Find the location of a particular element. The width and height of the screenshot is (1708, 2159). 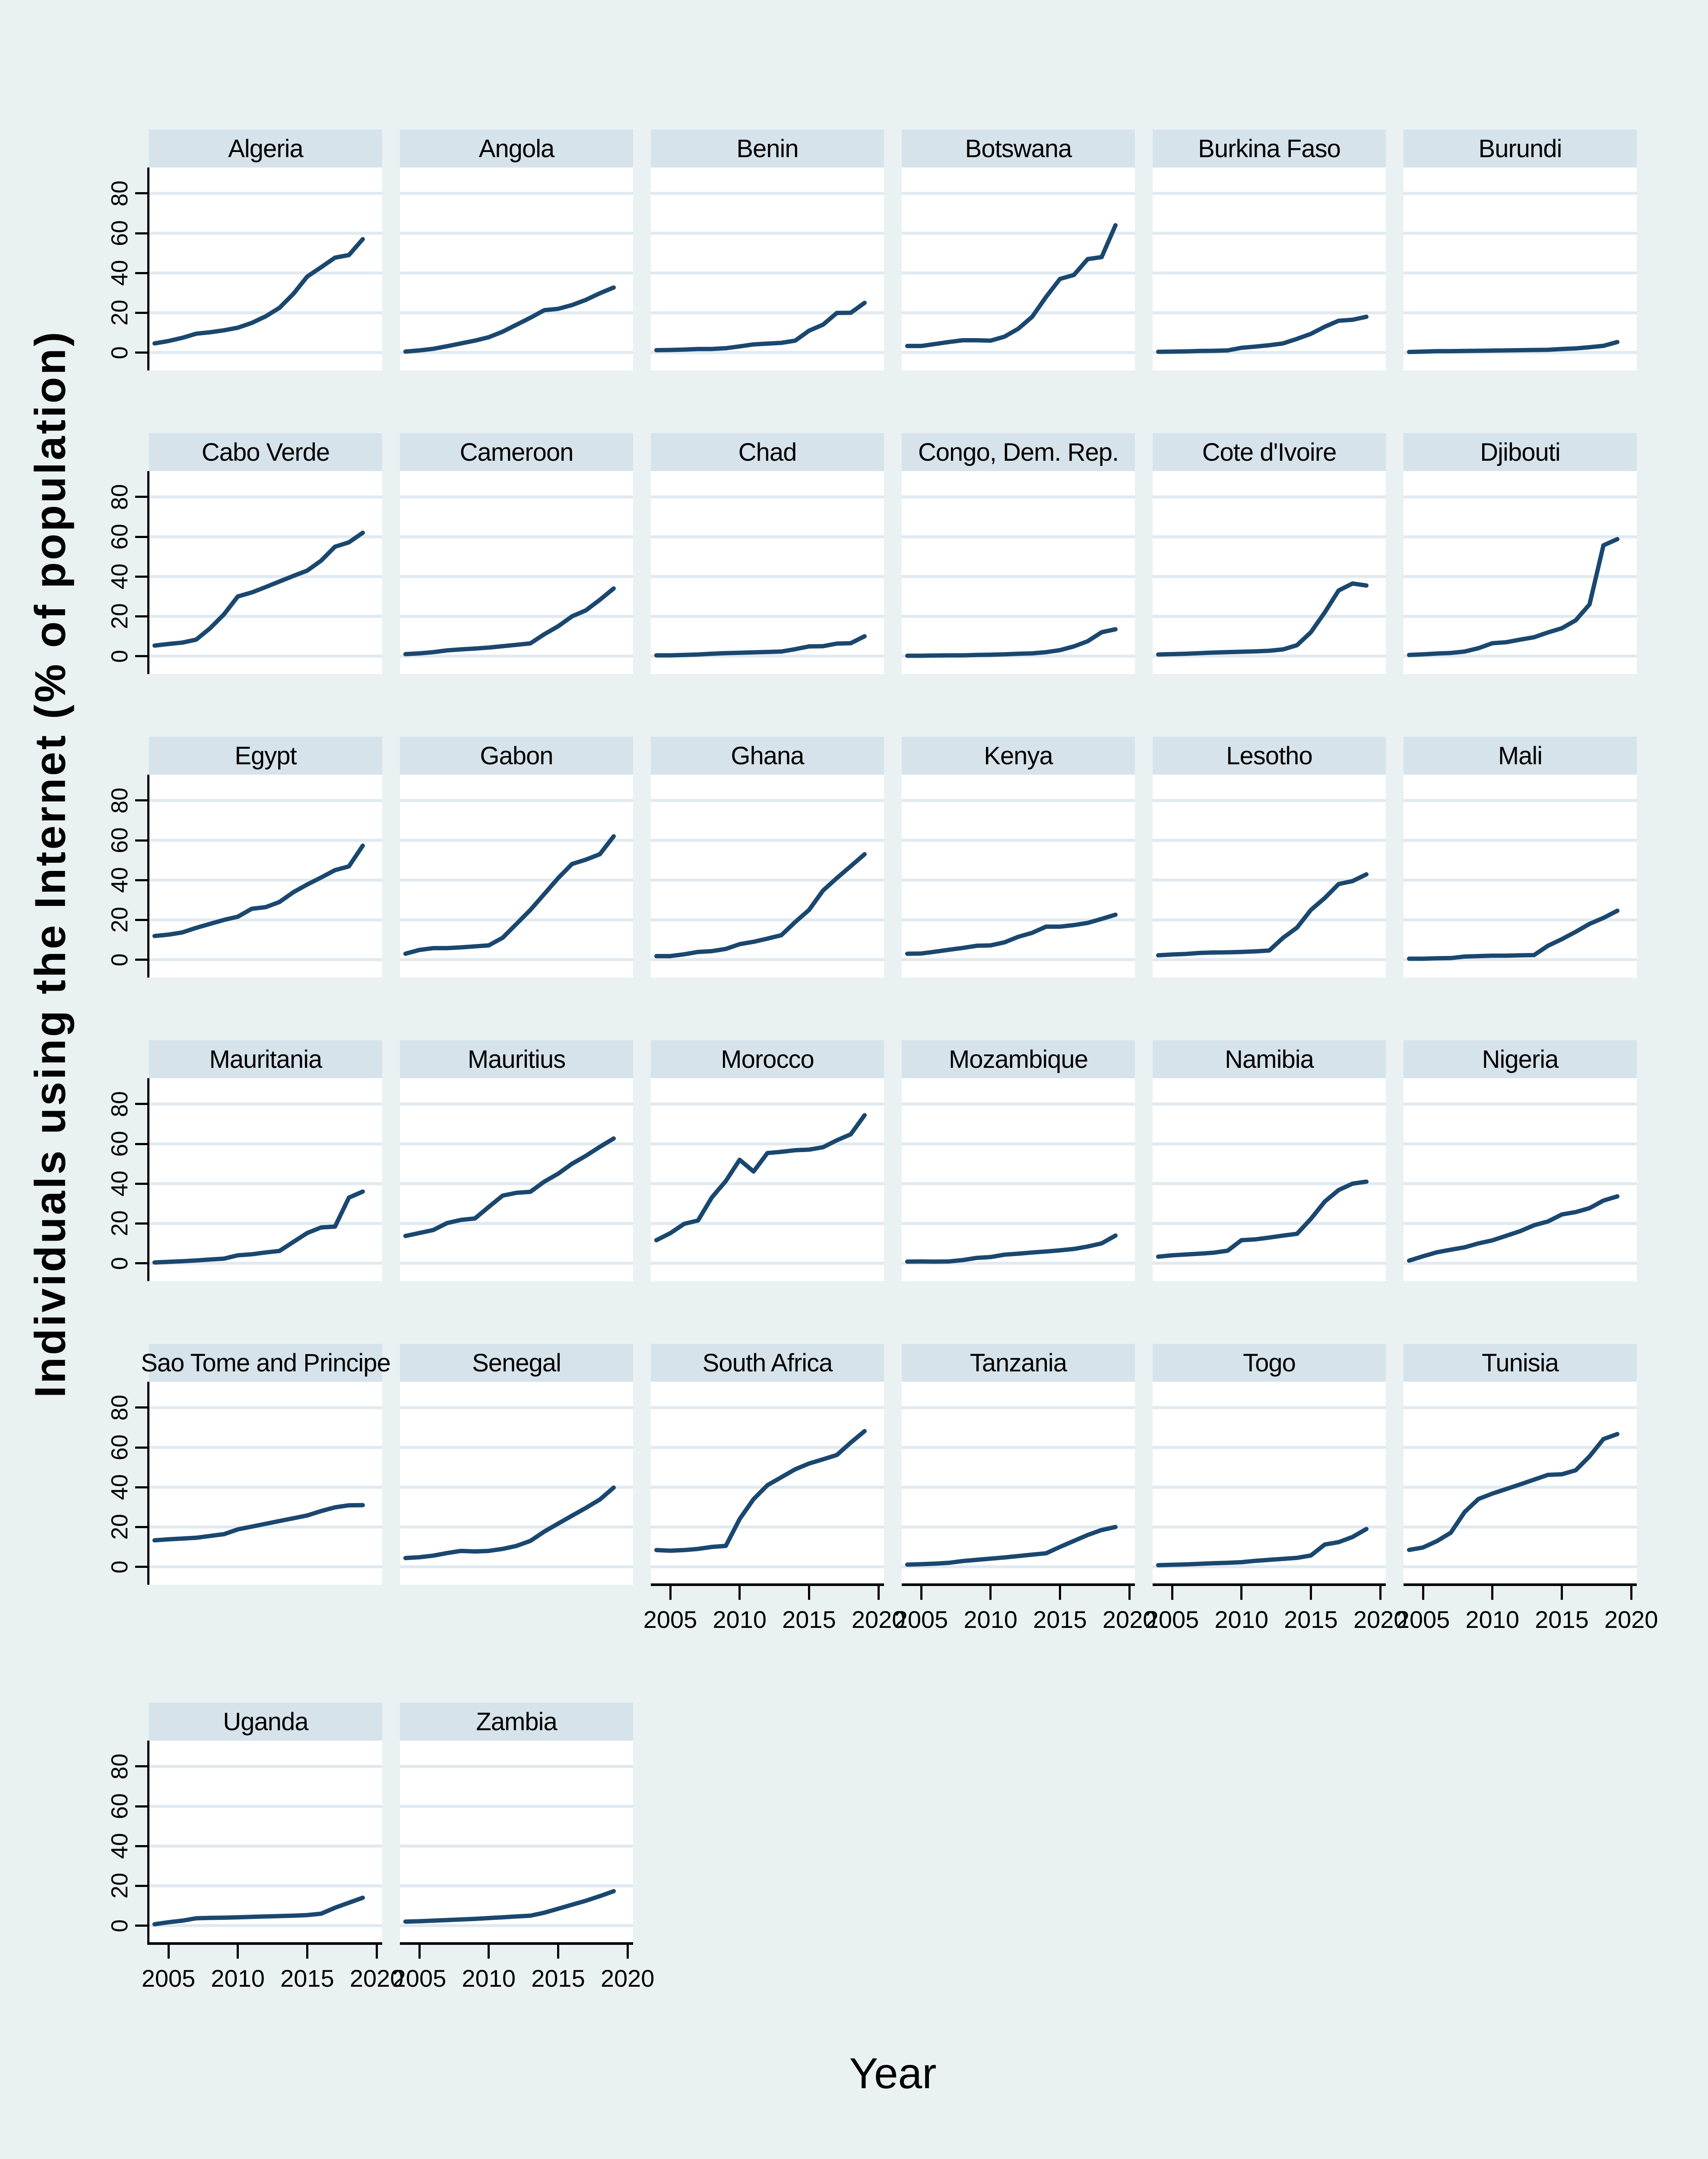

country-title: Cote d'Ivoire is located at coordinates (1269, 452).